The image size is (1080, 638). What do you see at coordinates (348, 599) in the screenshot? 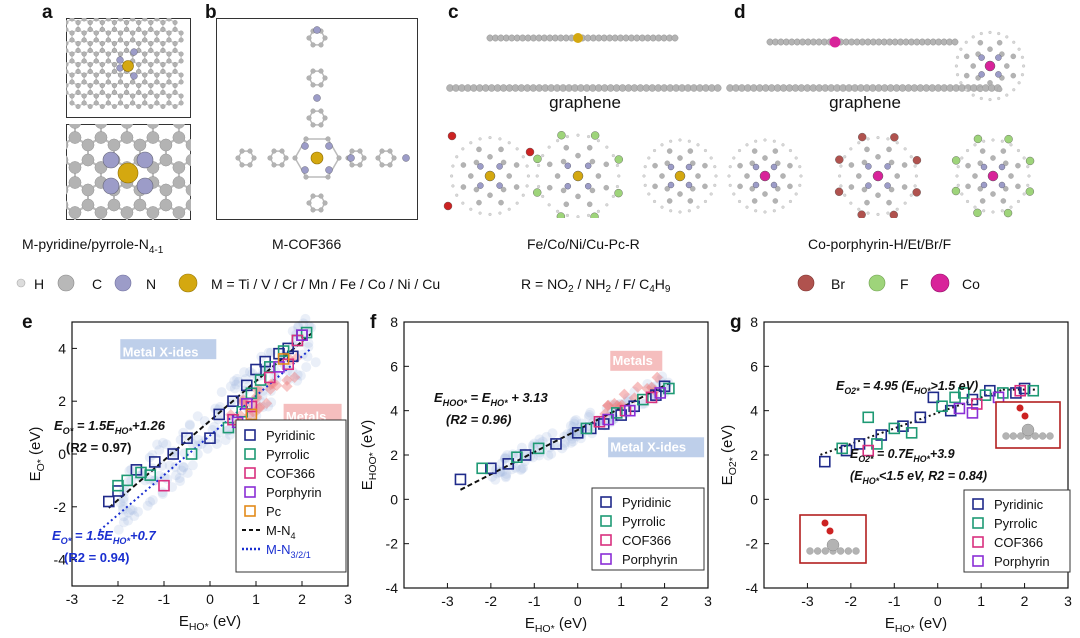
I see `x-tick-label: 3` at bounding box center [348, 599].